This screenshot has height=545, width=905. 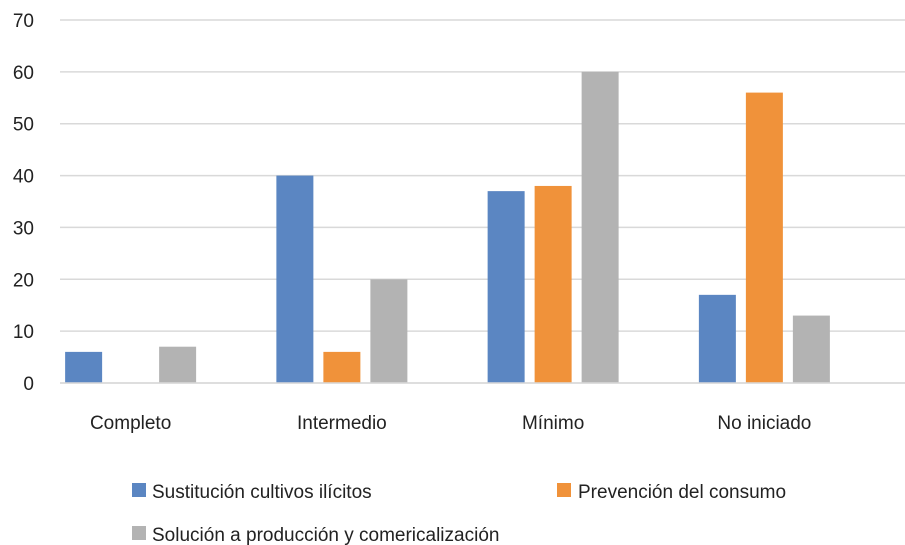 What do you see at coordinates (23, 125) in the screenshot?
I see `y-tick-label: 50` at bounding box center [23, 125].